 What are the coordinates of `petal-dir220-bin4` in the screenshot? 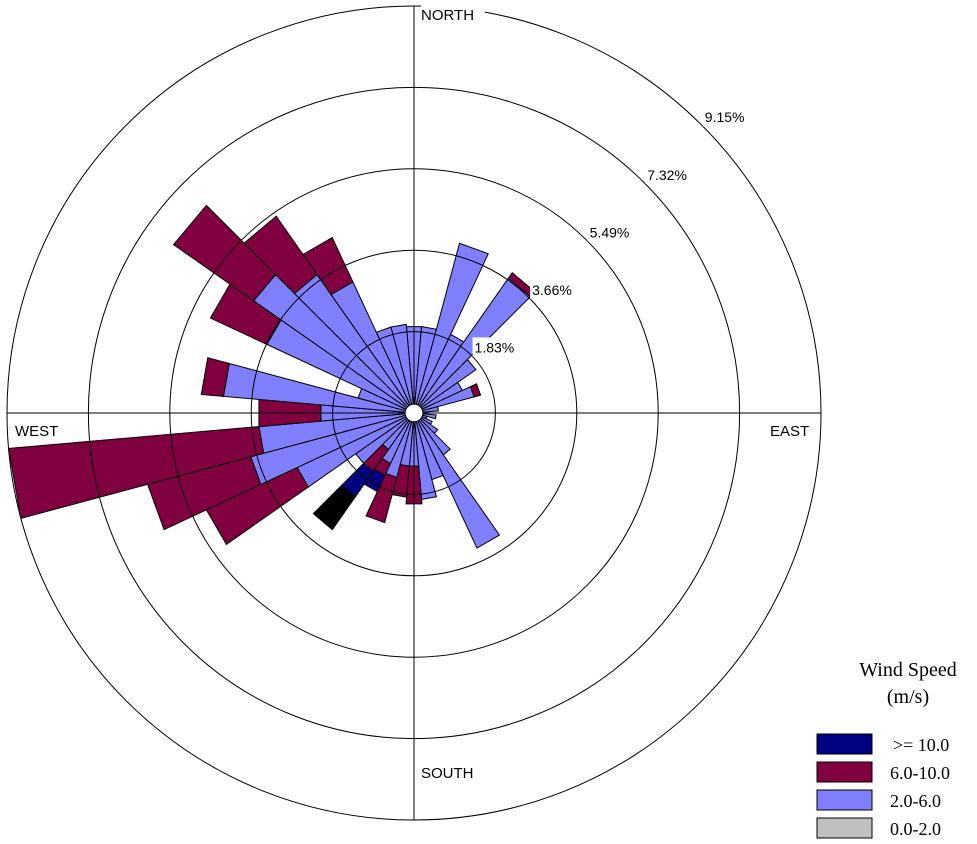 It's located at (334, 507).